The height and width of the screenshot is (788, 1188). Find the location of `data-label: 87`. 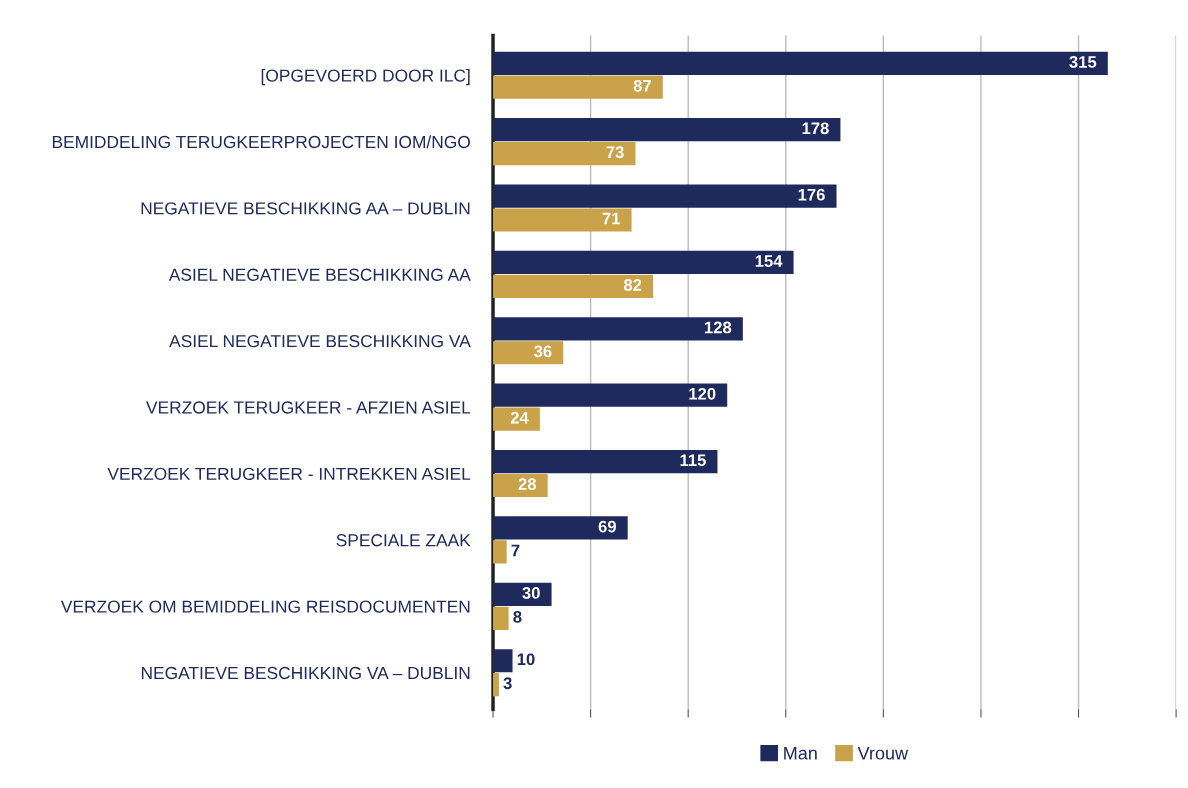

data-label: 87 is located at coordinates (642, 85).